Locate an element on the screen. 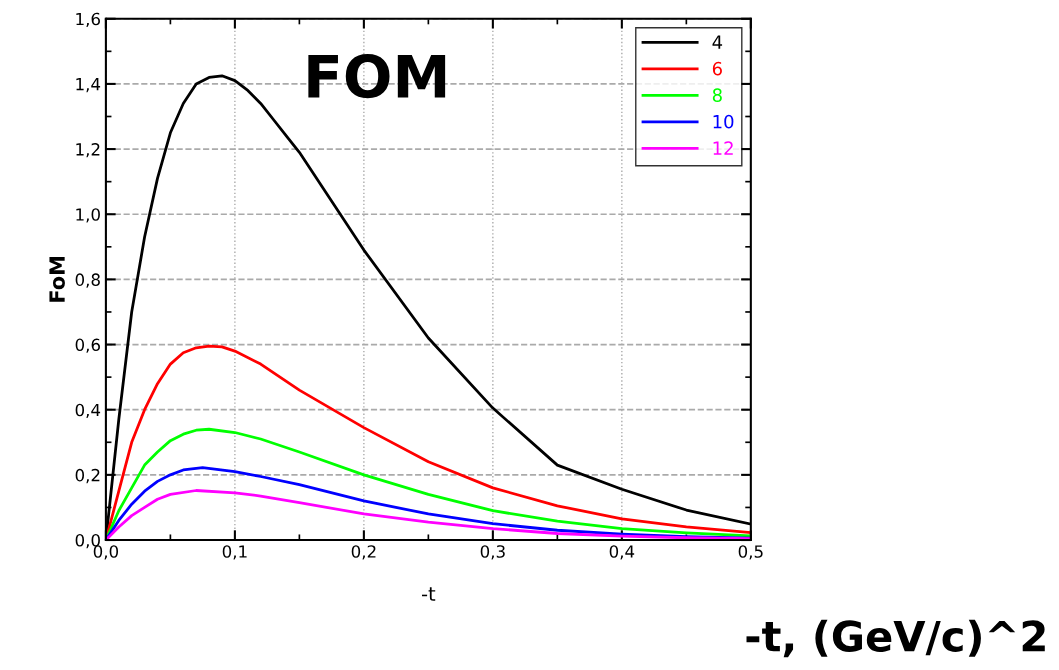 The width and height of the screenshot is (1059, 670). y-tick-label: 1,6 is located at coordinates (88, 20).